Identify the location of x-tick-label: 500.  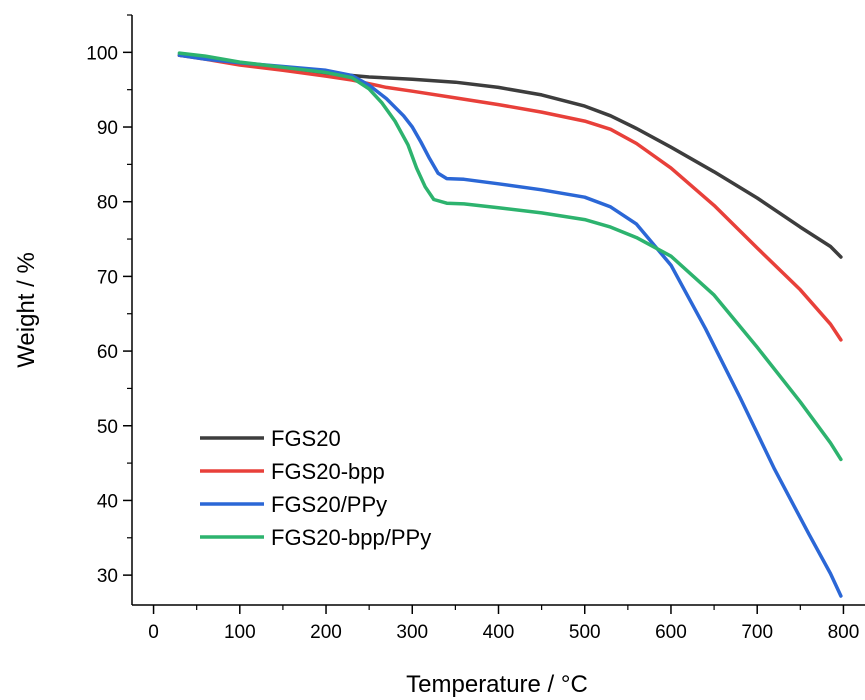
(585, 632).